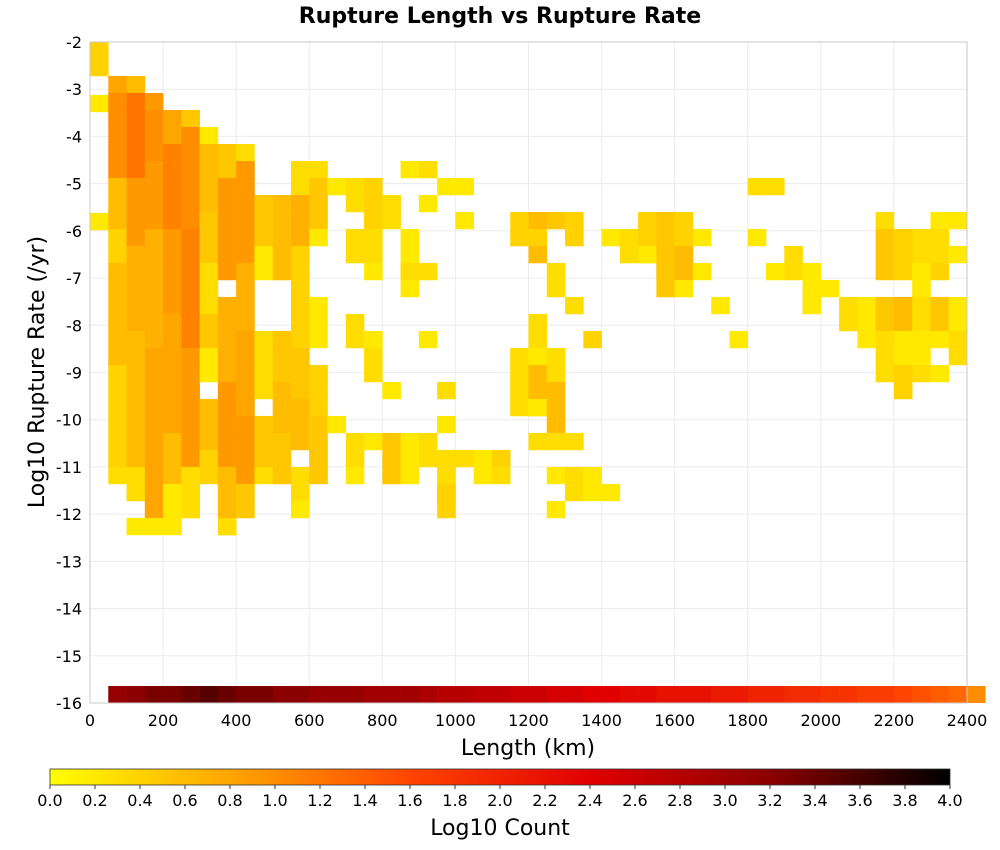 The image size is (1000, 850). Describe the element at coordinates (500, 828) in the screenshot. I see `colorbar-label: Log10 Count` at that location.